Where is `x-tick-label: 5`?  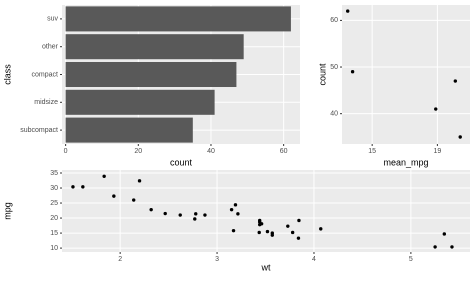 x-tick-label: 5 is located at coordinates (411, 259).